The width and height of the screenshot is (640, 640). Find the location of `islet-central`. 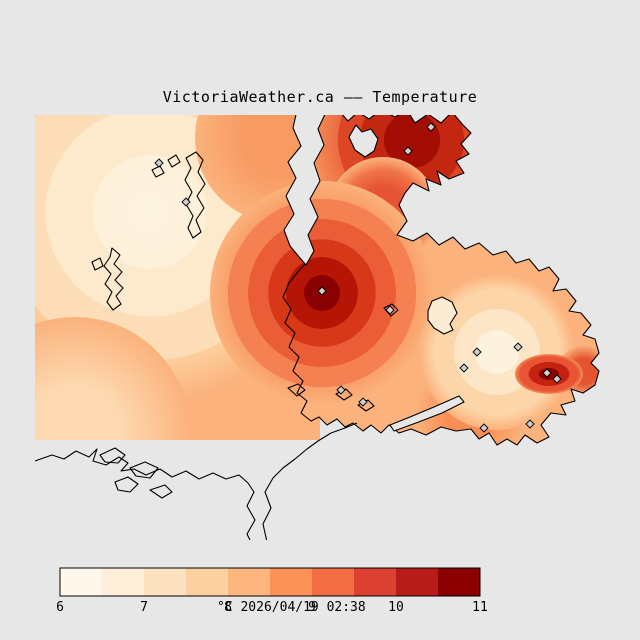

islet-central is located at coordinates (391, 310).